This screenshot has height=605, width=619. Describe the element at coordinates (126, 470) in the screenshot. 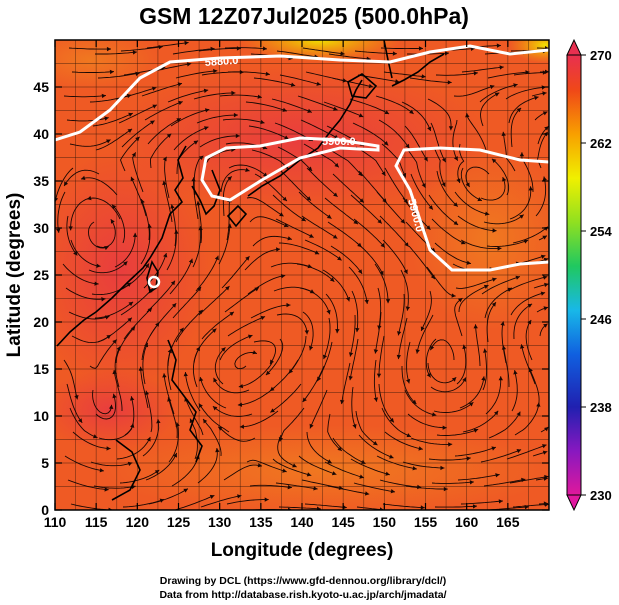

I see `coastline-borneo` at that location.